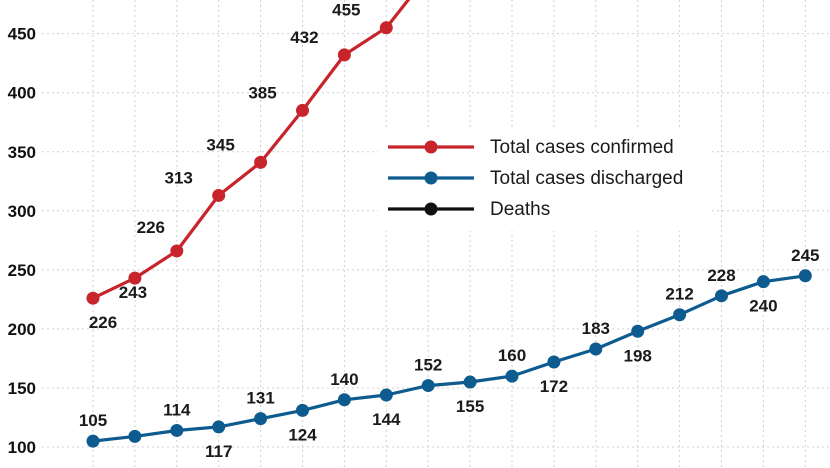  What do you see at coordinates (22, 270) in the screenshot?
I see `y-tick-label-250: 250` at bounding box center [22, 270].